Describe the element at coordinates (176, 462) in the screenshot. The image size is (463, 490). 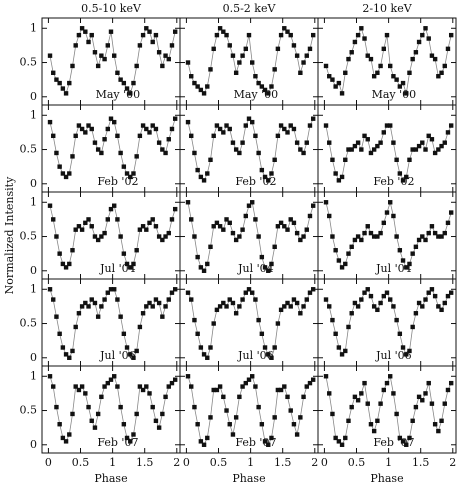
I see `x-tick-label: 2` at that location.